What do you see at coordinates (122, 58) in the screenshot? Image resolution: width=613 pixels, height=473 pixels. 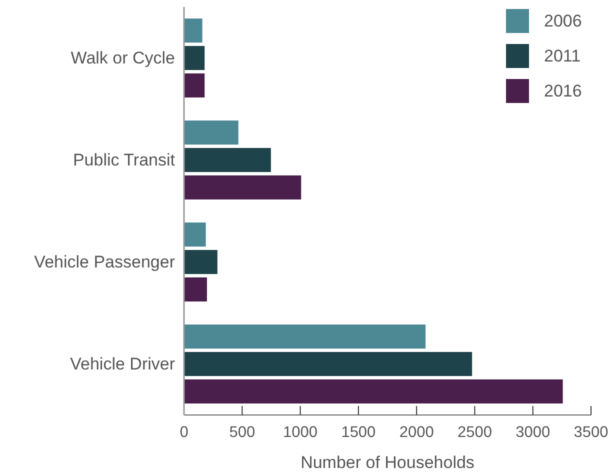 I see `y-tick-label: Walk or Cycle` at bounding box center [122, 58].